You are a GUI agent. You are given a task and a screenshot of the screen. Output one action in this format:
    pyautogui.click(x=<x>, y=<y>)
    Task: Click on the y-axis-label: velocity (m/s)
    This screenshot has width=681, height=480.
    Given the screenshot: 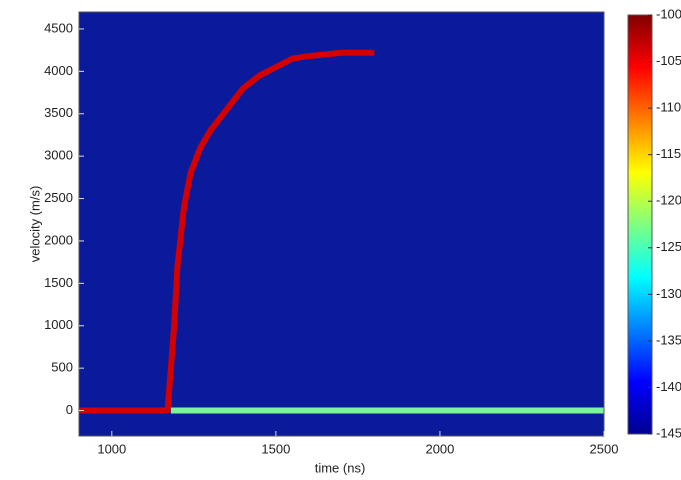 What is the action you would take?
    pyautogui.click(x=34, y=224)
    